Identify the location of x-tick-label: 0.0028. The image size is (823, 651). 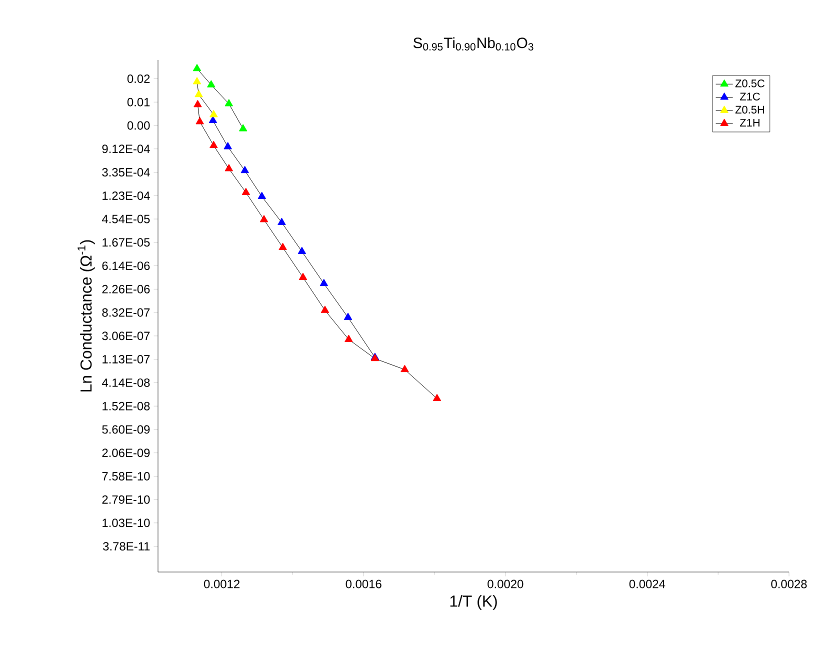
(789, 584).